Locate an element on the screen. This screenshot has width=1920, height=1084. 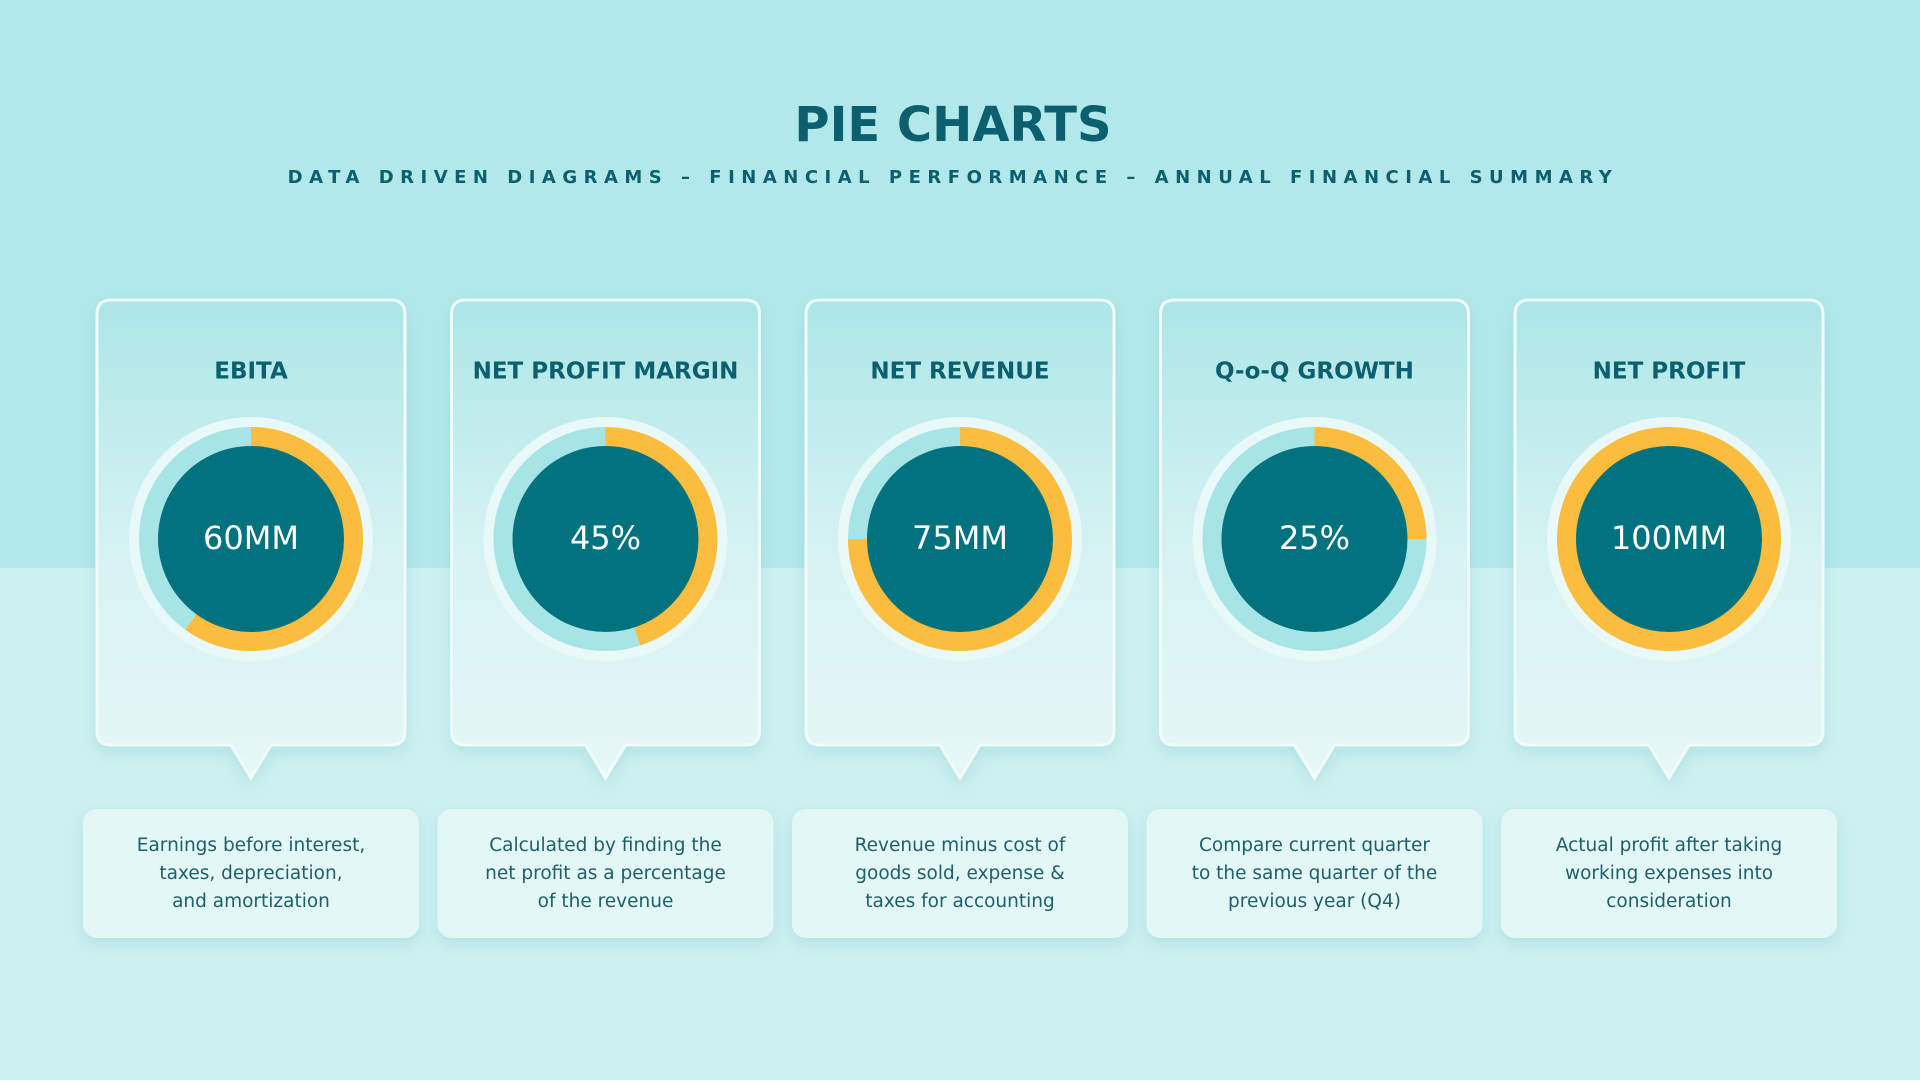
center-label: 25% is located at coordinates (1314, 538).